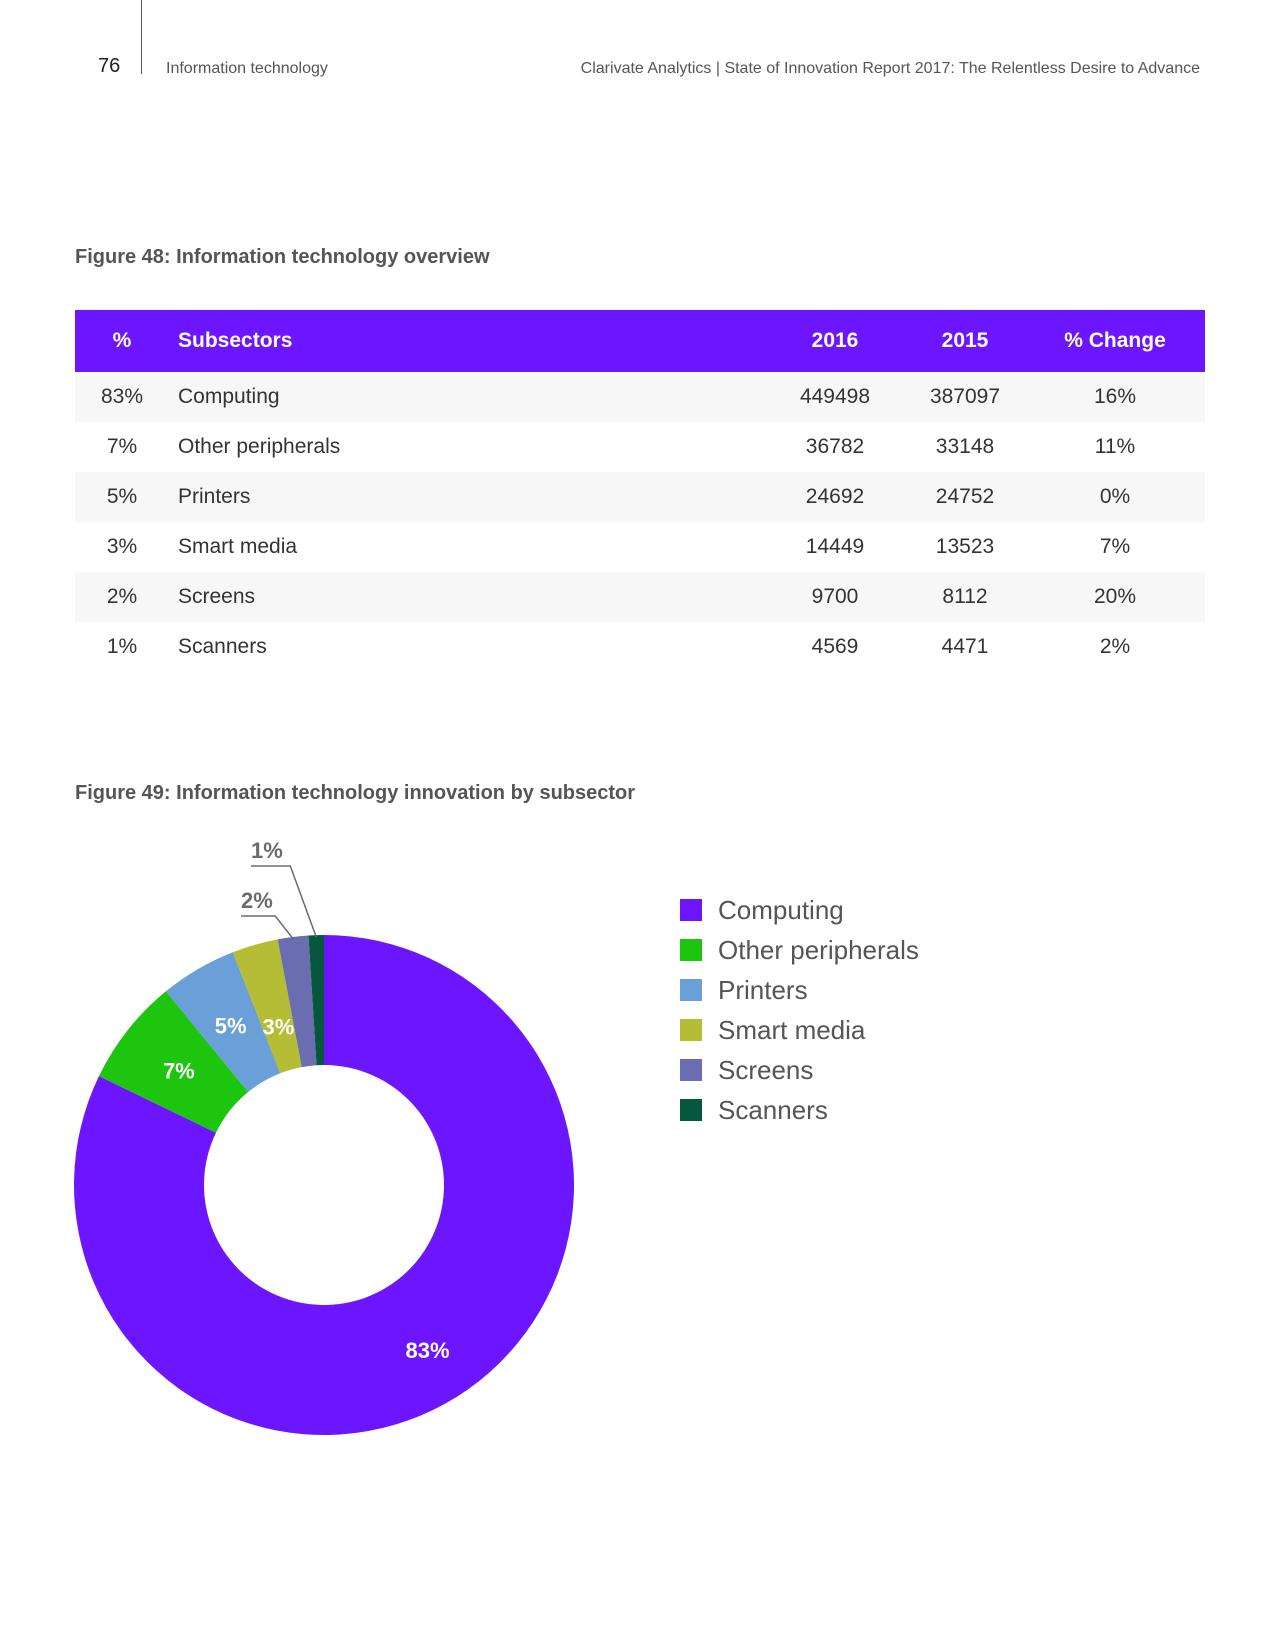  Describe the element at coordinates (640, 397) in the screenshot. I see `table-row: 83% Computing 449498 387097 16%` at that location.